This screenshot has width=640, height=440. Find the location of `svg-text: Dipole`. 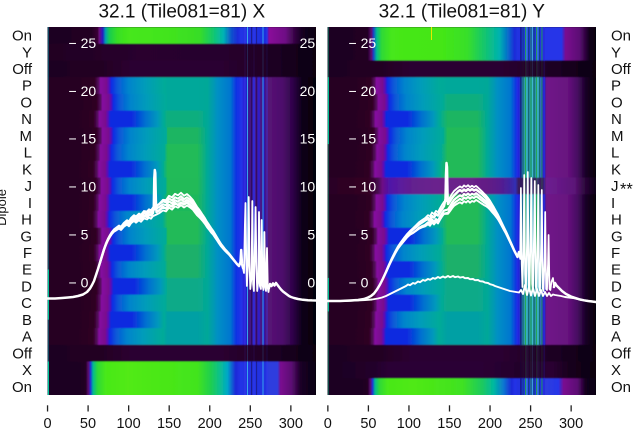

svg-text: Dipole is located at coordinates (4, 207).